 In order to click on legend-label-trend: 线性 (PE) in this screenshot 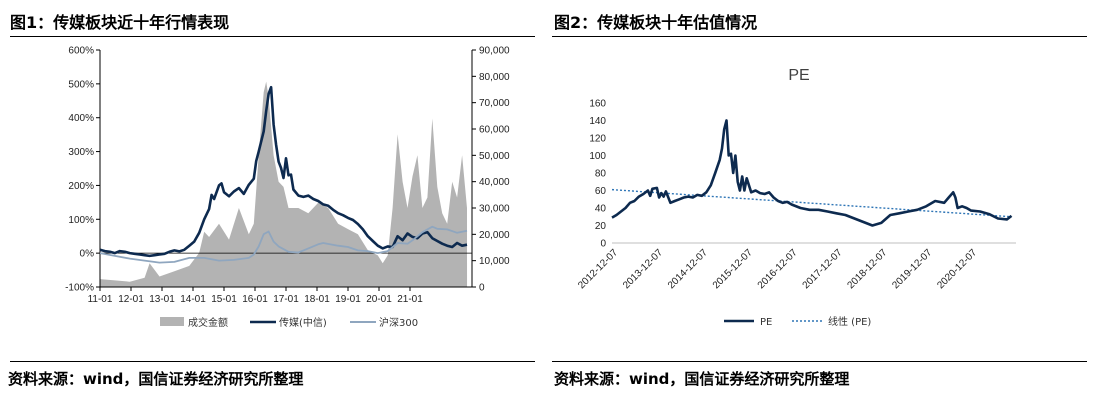, I will do `click(849, 321)`.